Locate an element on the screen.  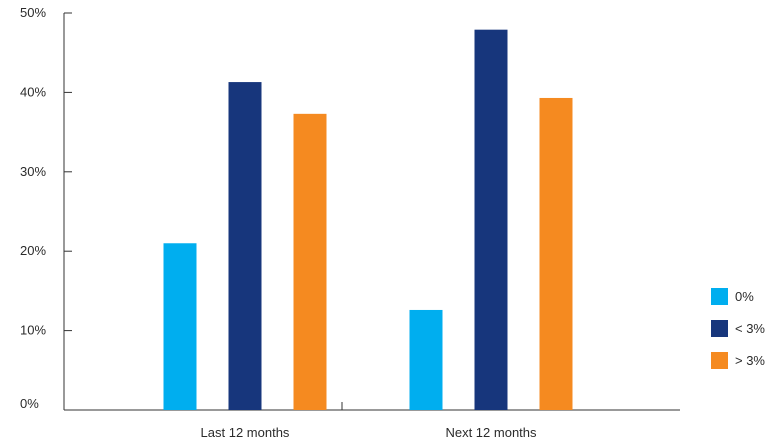
y-tick-label: 30% is located at coordinates (33, 171).